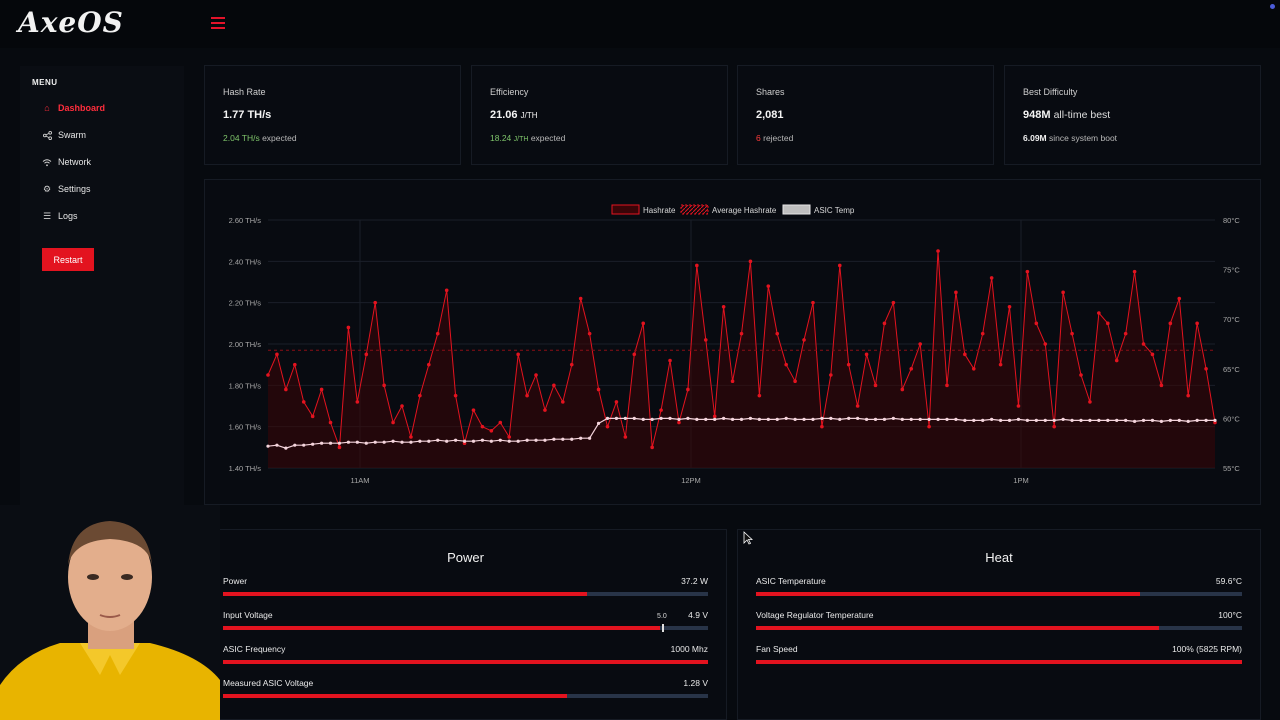 Image resolution: width=1280 pixels, height=720 pixels. I want to click on legend-hashrate: Hashrate, so click(643, 209).